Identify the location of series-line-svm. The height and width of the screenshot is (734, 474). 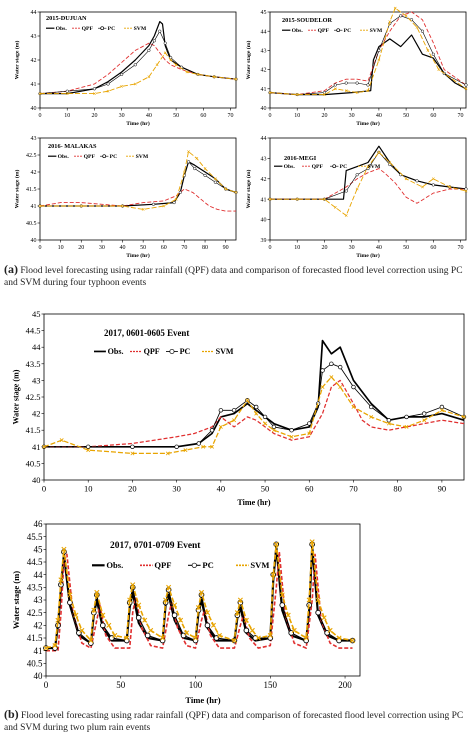
(254, 415).